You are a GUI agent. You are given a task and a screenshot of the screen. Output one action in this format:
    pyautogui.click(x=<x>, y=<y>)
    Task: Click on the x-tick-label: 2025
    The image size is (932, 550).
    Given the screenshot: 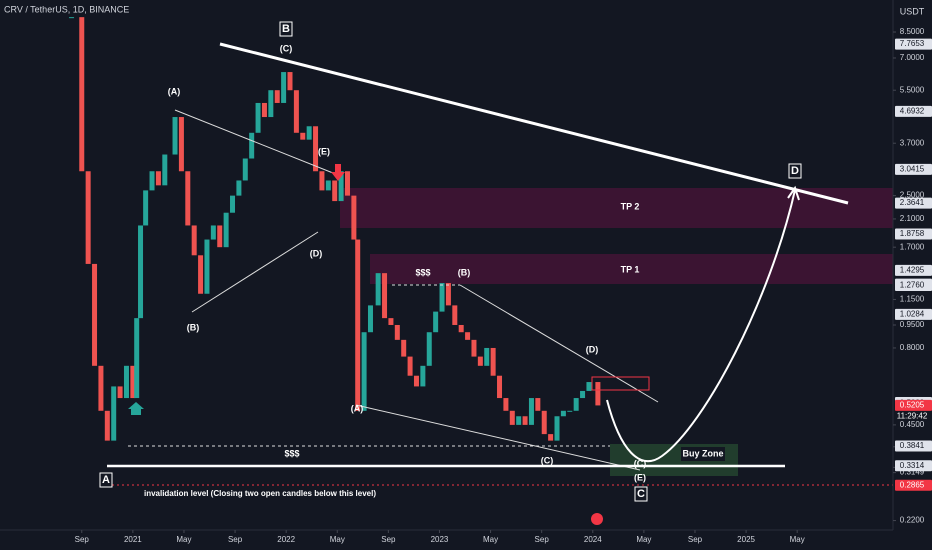 What is the action you would take?
    pyautogui.click(x=746, y=539)
    